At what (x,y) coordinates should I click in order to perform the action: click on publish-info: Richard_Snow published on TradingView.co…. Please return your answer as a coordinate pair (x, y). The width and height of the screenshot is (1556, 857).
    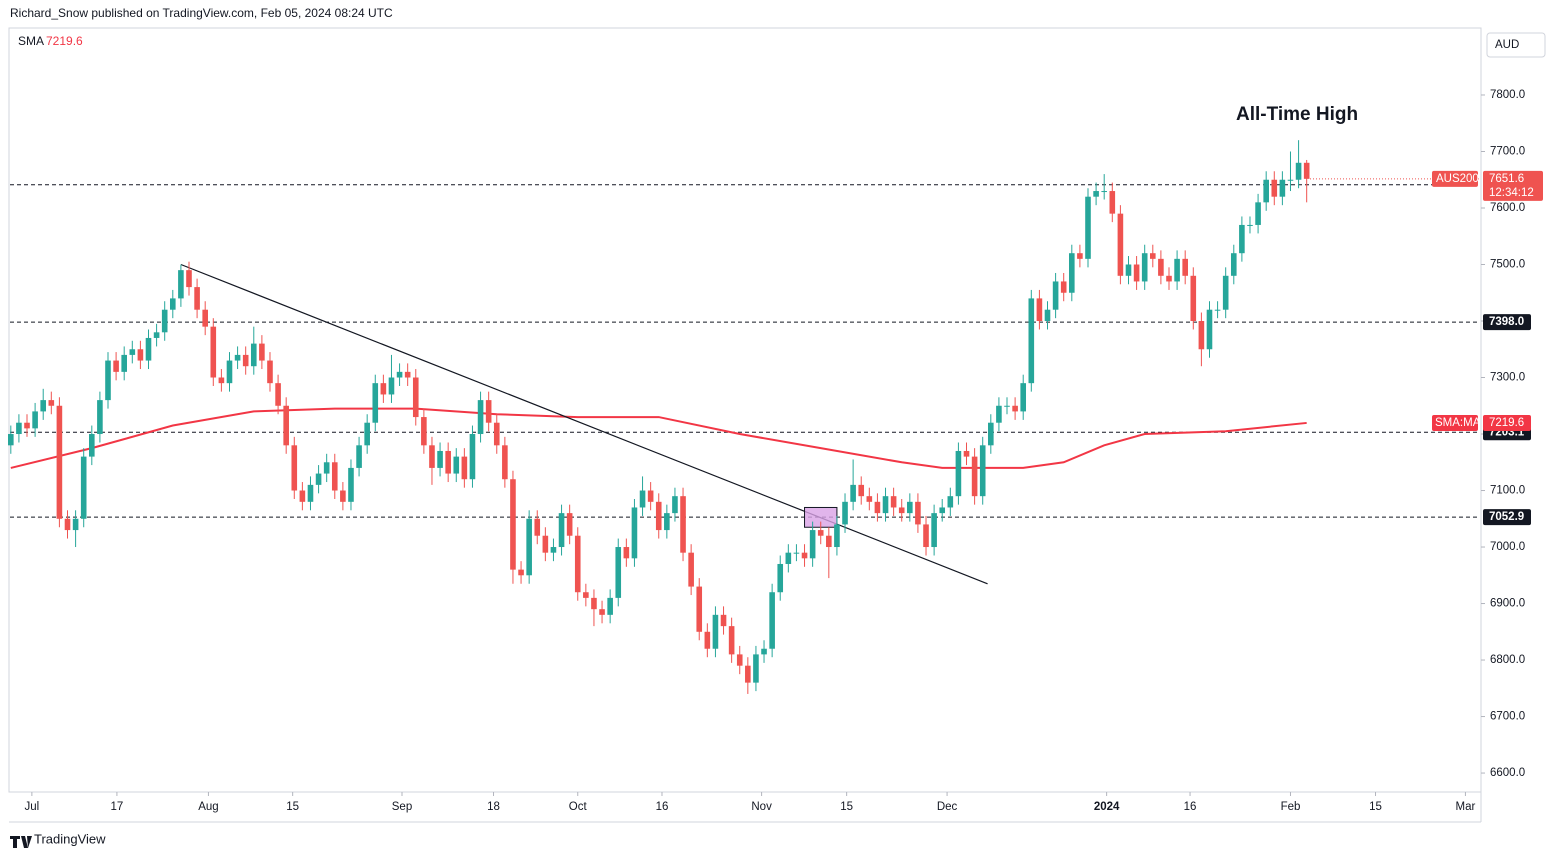
    Looking at the image, I should click on (201, 13).